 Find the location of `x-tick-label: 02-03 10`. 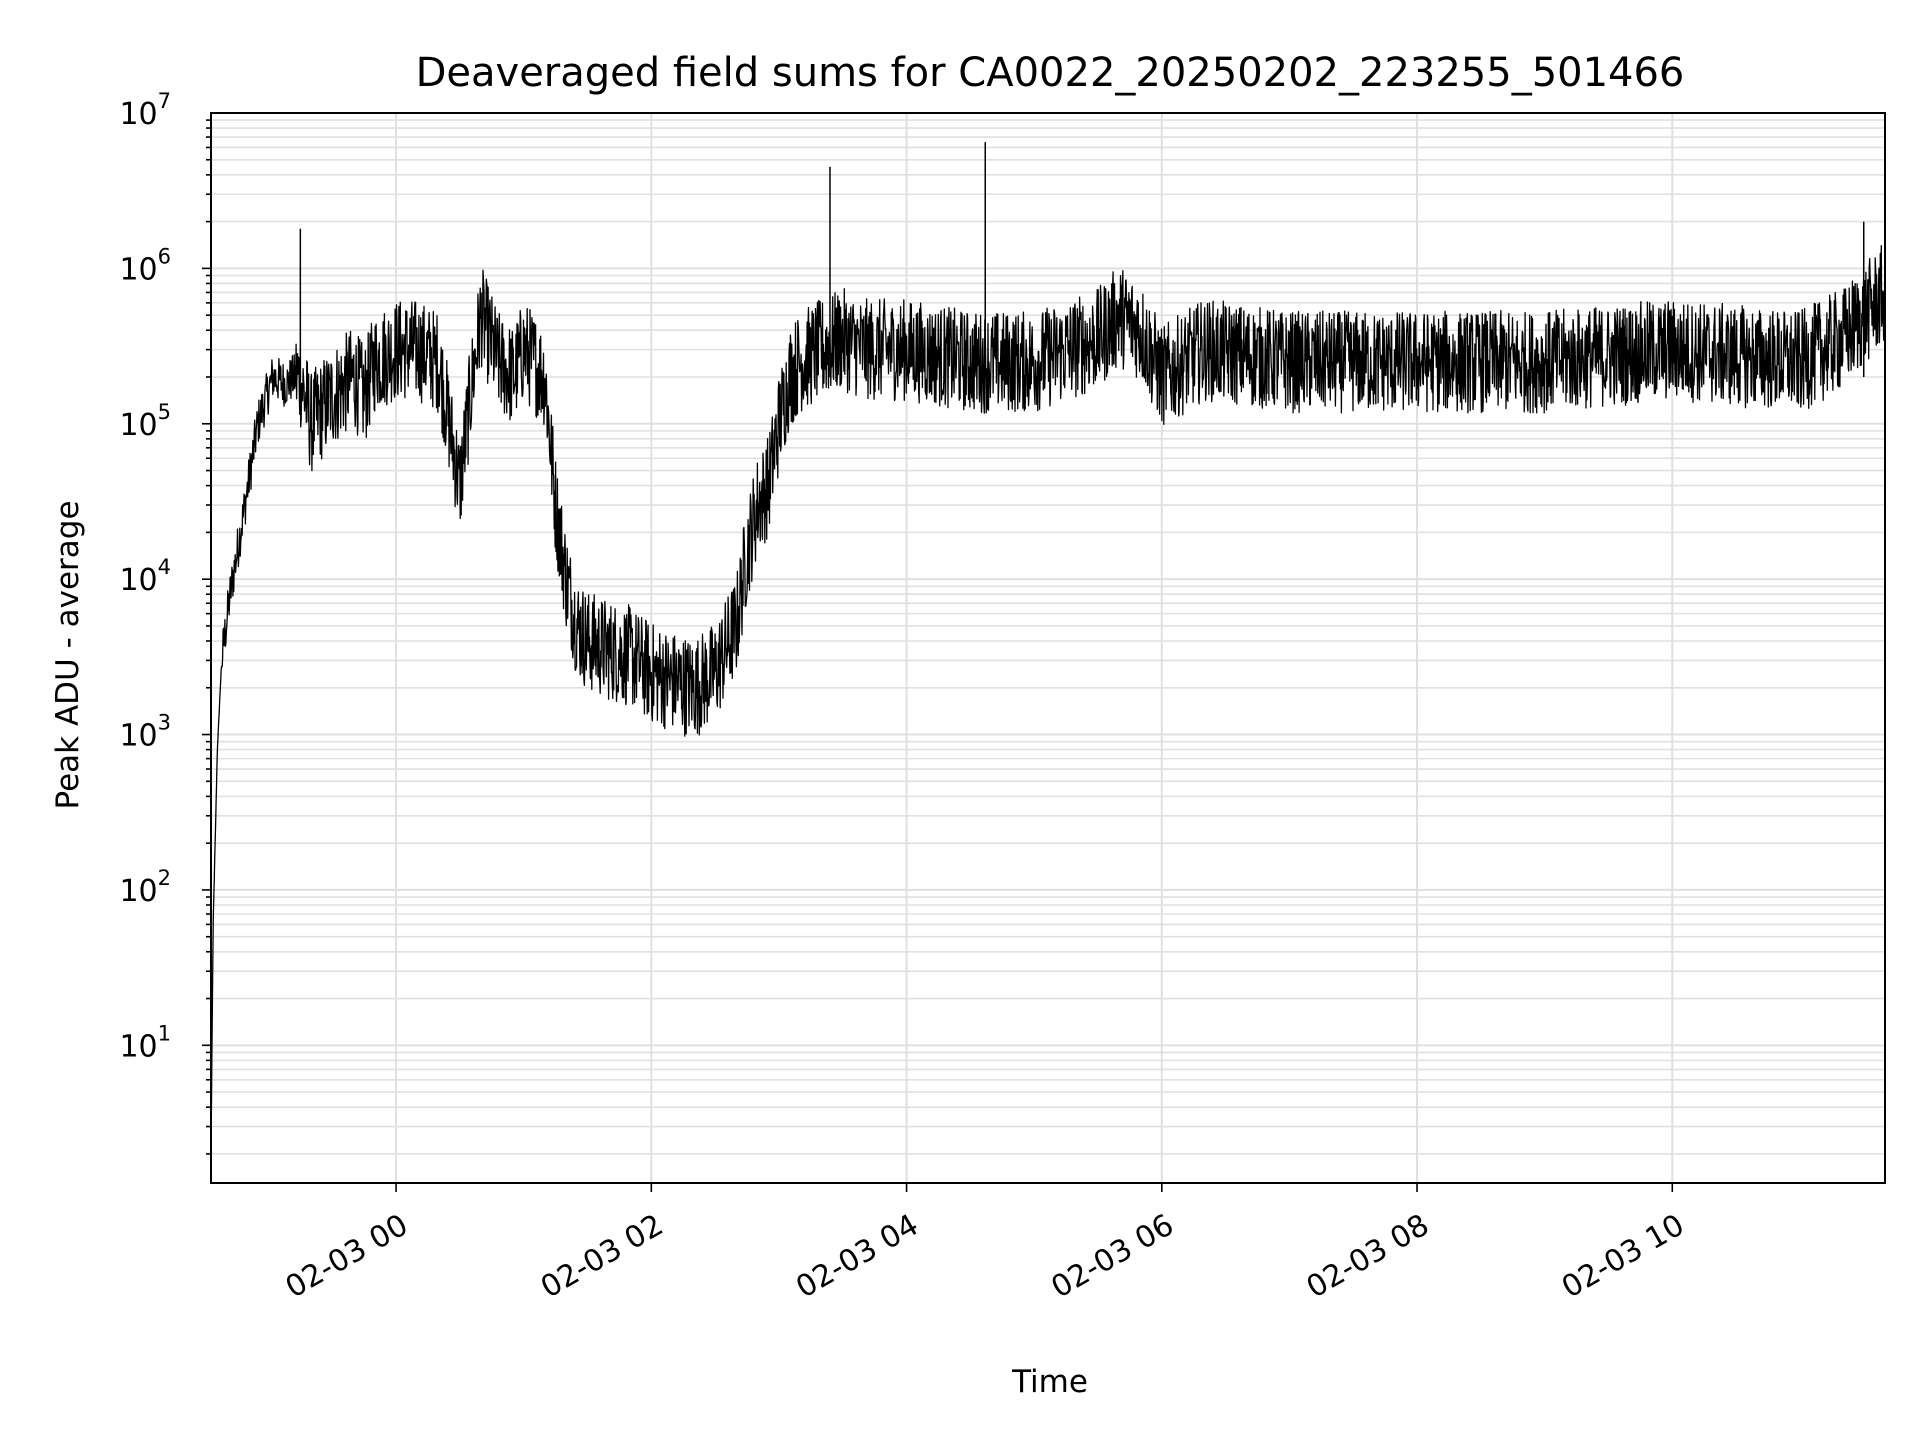

x-tick-label: 02-03 10 is located at coordinates (1623, 1257).